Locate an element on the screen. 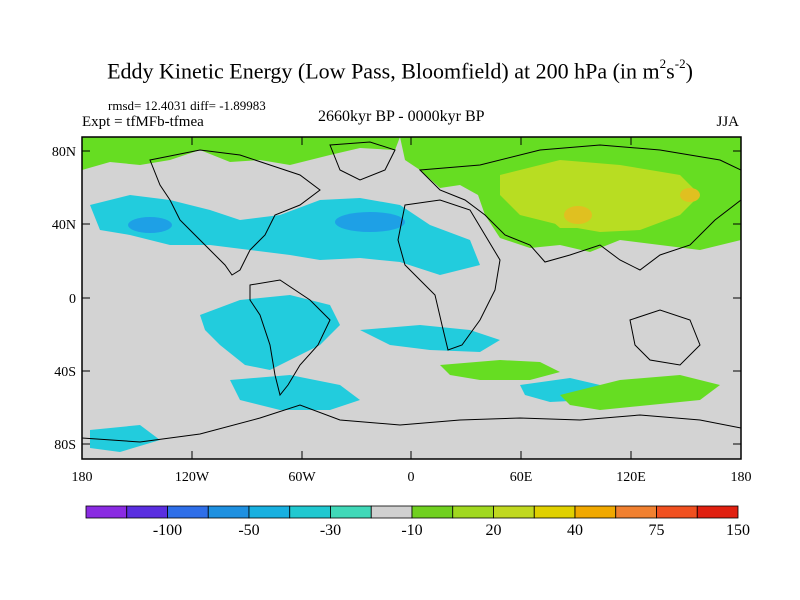 The width and height of the screenshot is (800, 600). east-asia-orange-patch is located at coordinates (690, 195).